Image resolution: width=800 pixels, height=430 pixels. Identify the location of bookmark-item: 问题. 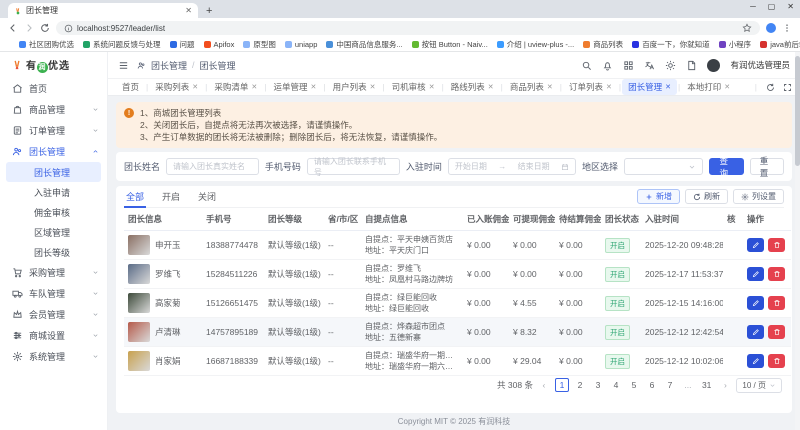
(182, 44).